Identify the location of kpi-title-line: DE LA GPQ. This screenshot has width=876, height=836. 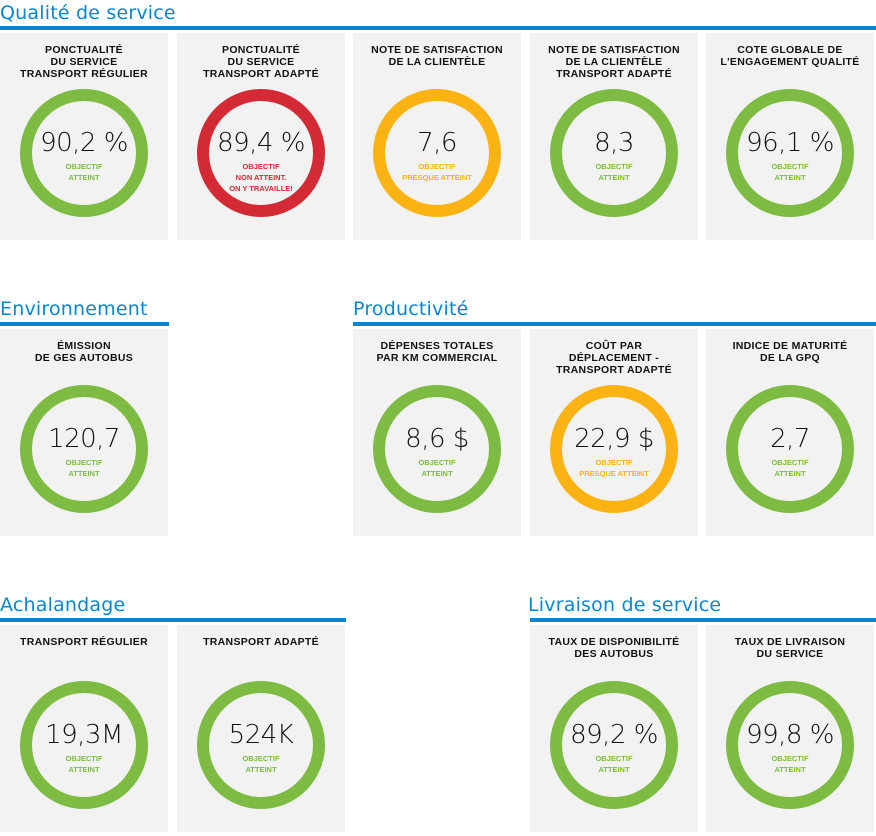
(790, 358).